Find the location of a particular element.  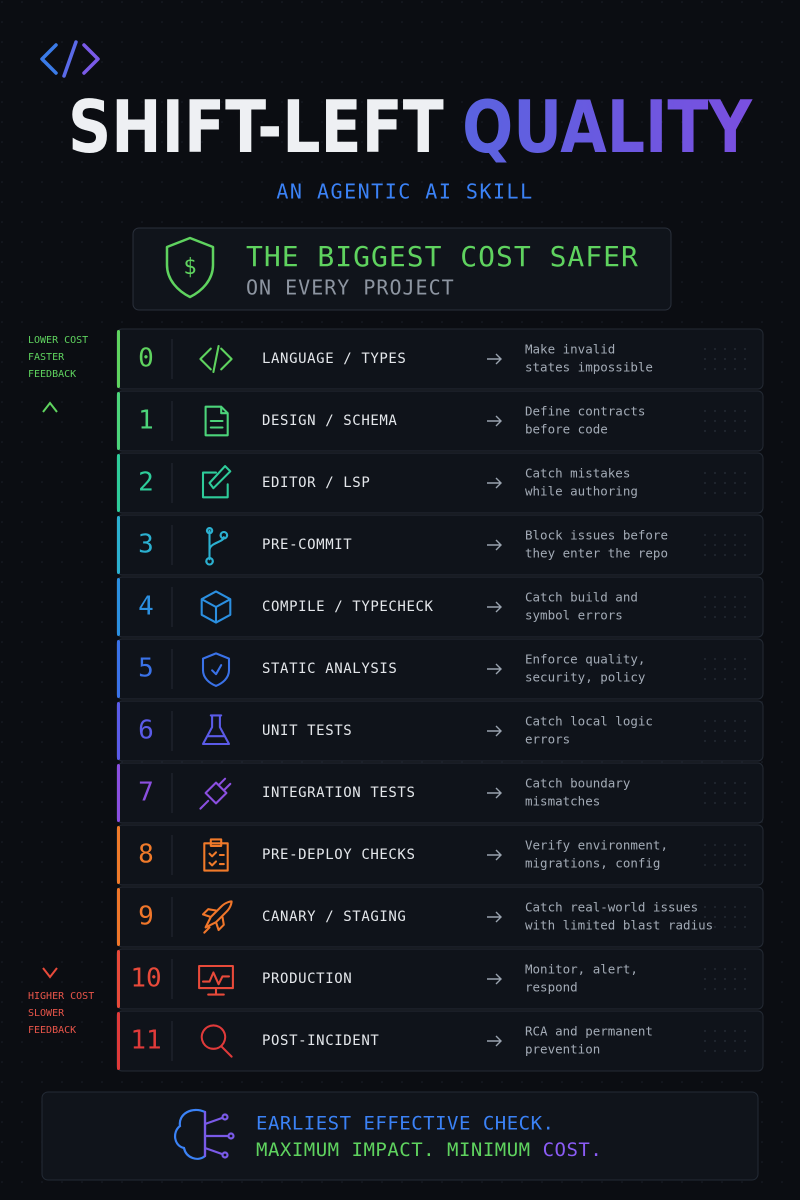

row-label: STATIC ANALYSIS is located at coordinates (329, 669).